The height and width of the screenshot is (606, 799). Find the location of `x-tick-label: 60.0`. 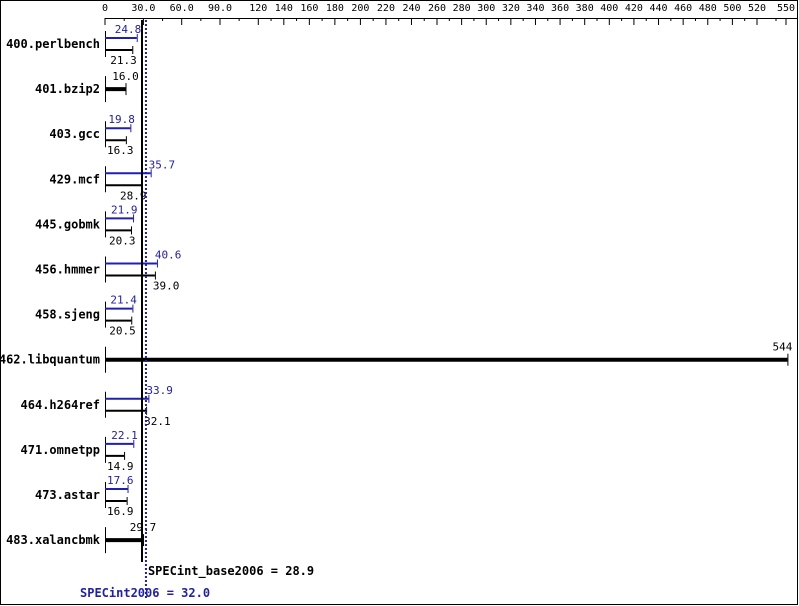

x-tick-label: 60.0 is located at coordinates (182, 8).